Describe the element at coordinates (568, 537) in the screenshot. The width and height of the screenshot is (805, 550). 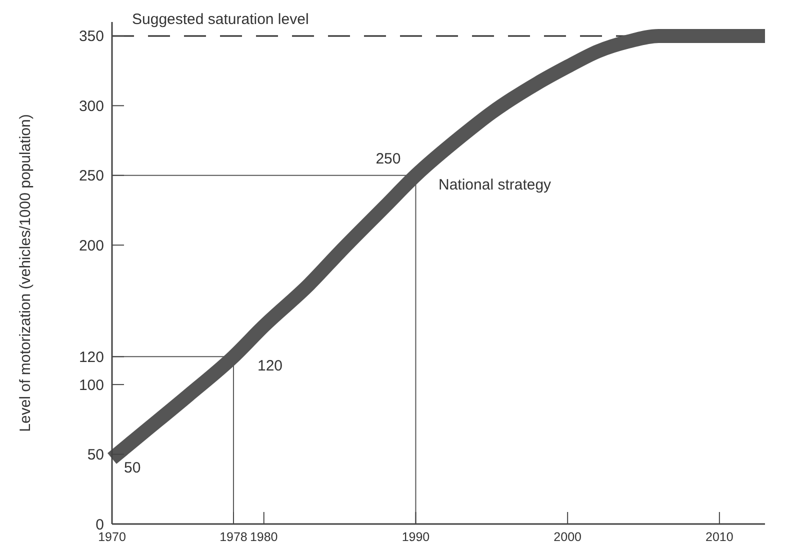
I see `x-tick-label: 2000` at that location.